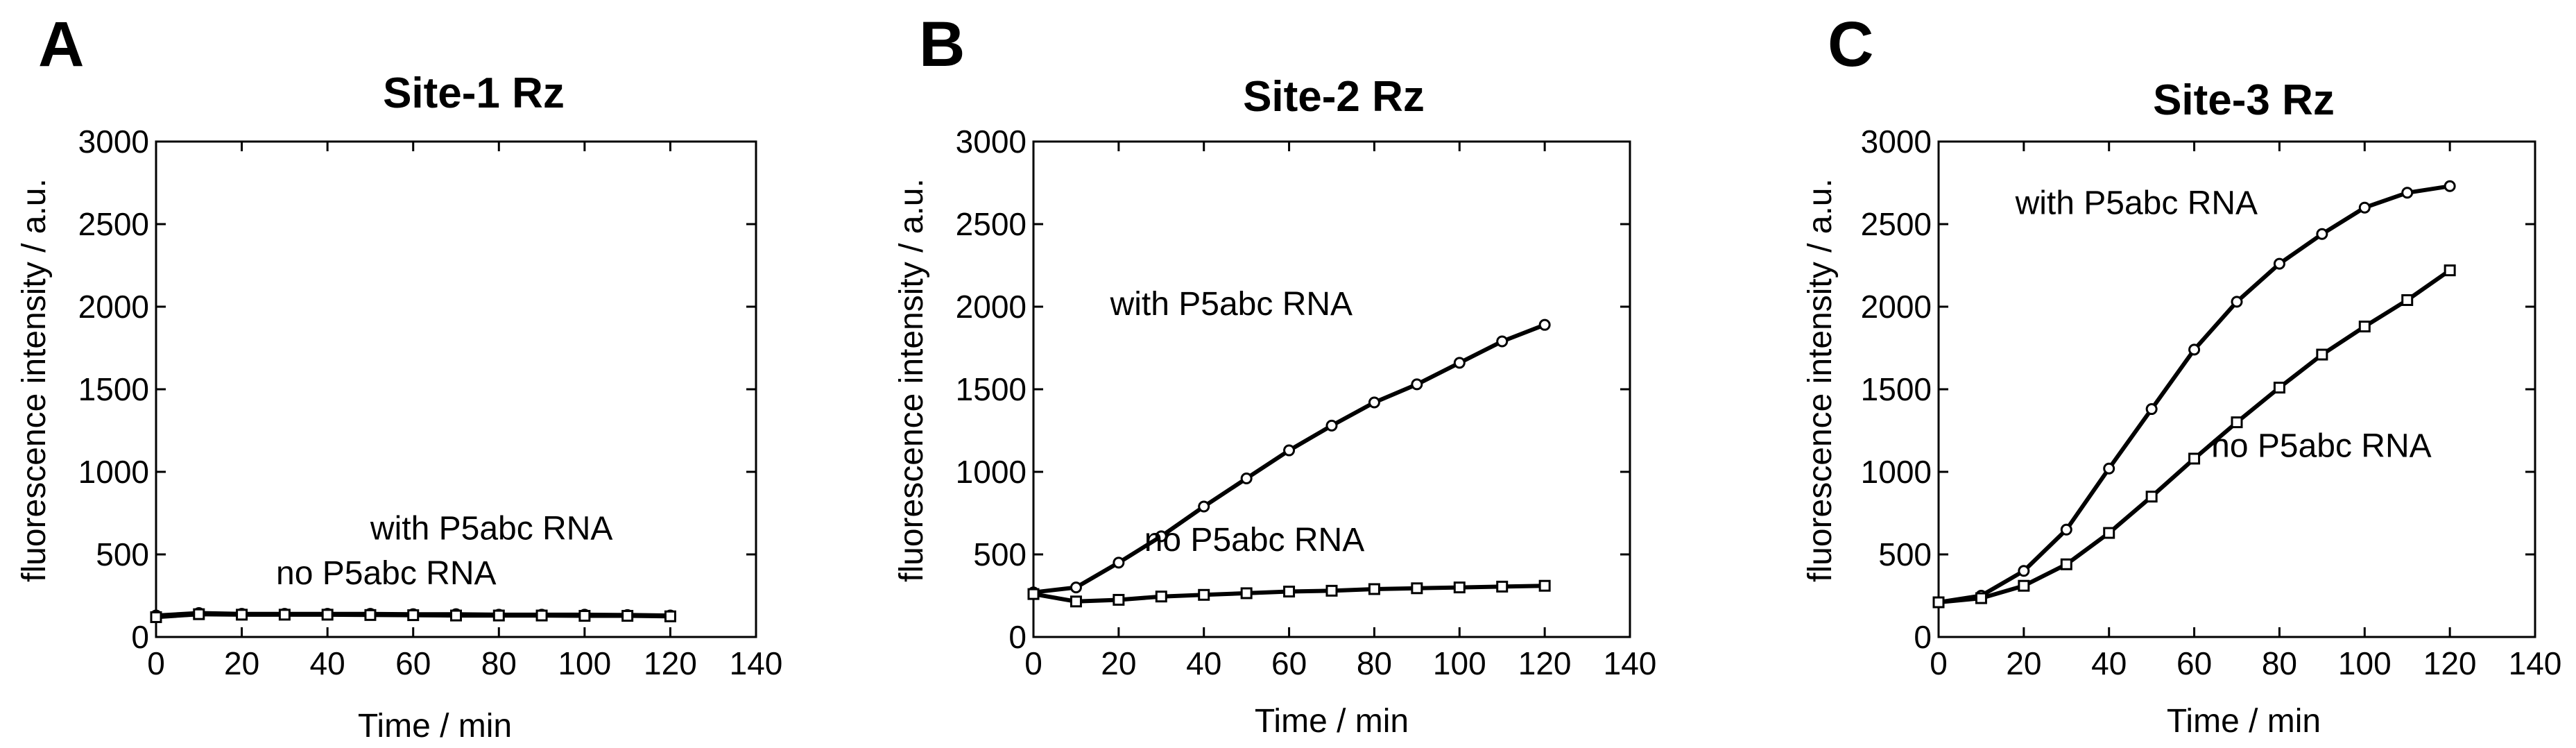 The height and width of the screenshot is (748, 2576). Describe the element at coordinates (61, 44) in the screenshot. I see `panel-letter: A` at that location.